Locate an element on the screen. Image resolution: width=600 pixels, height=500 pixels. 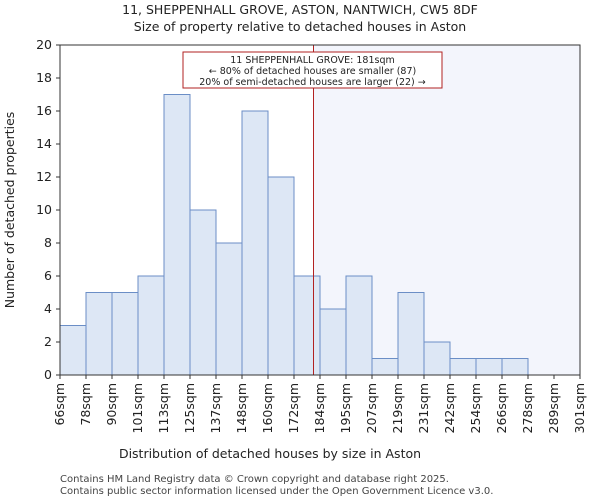
y-tick-label: 4 is located at coordinates (48, 308).